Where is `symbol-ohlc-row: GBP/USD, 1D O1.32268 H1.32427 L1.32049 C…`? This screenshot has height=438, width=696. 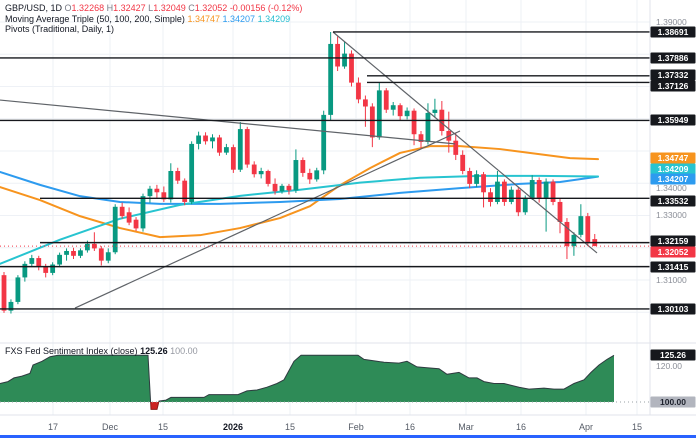
symbol-ohlc-row: GBP/USD, 1D O1.32268 H1.32427 L1.32049 C… is located at coordinates (153, 8).